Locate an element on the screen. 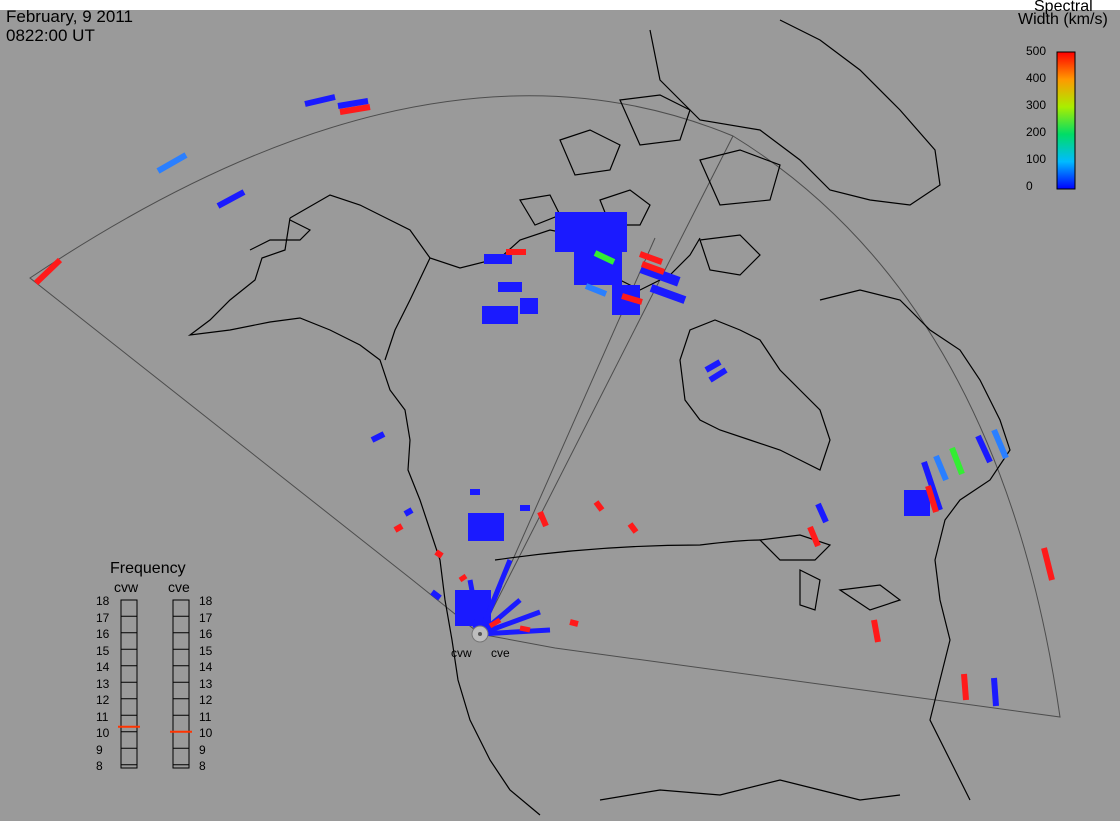  colorbar-tick-label: 200 is located at coordinates (1036, 132).